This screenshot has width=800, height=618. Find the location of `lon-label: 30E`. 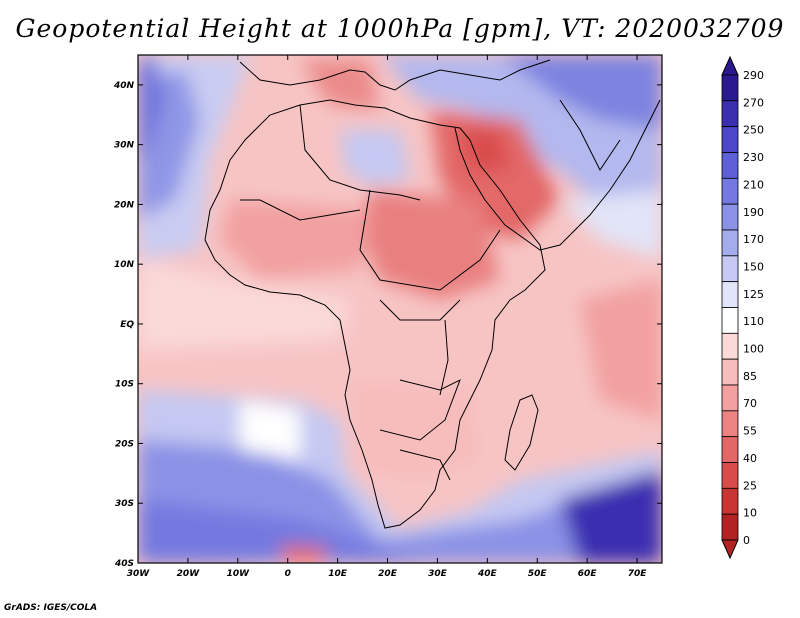

lon-label: 30E is located at coordinates (438, 574).